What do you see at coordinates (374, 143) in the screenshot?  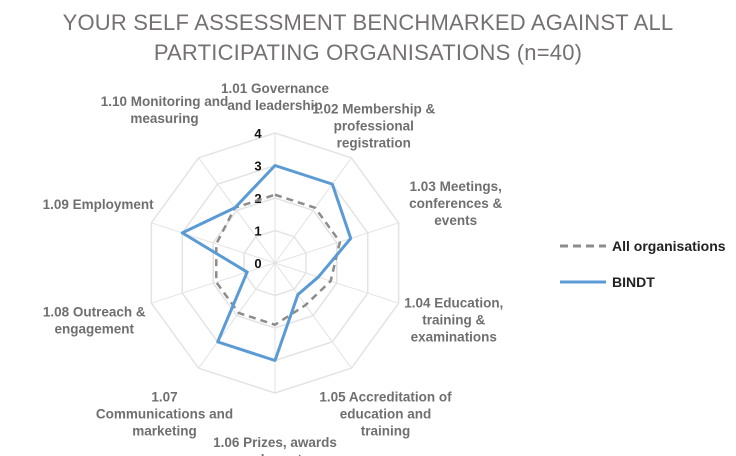 I see `category-label-line: registration` at bounding box center [374, 143].